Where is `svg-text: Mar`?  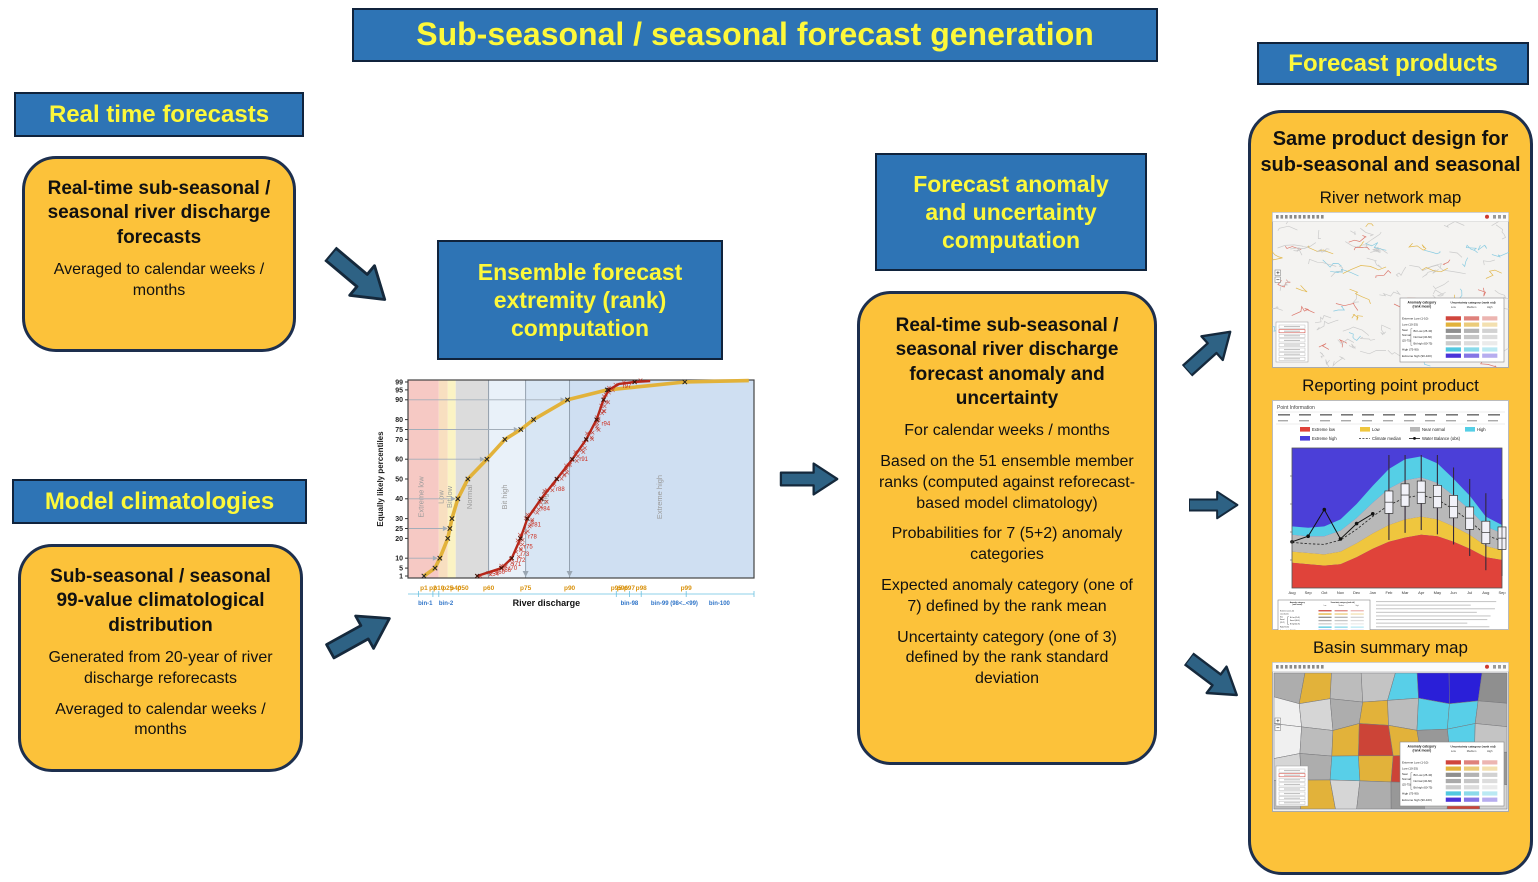
svg-text: Mar is located at coordinates (1406, 592).